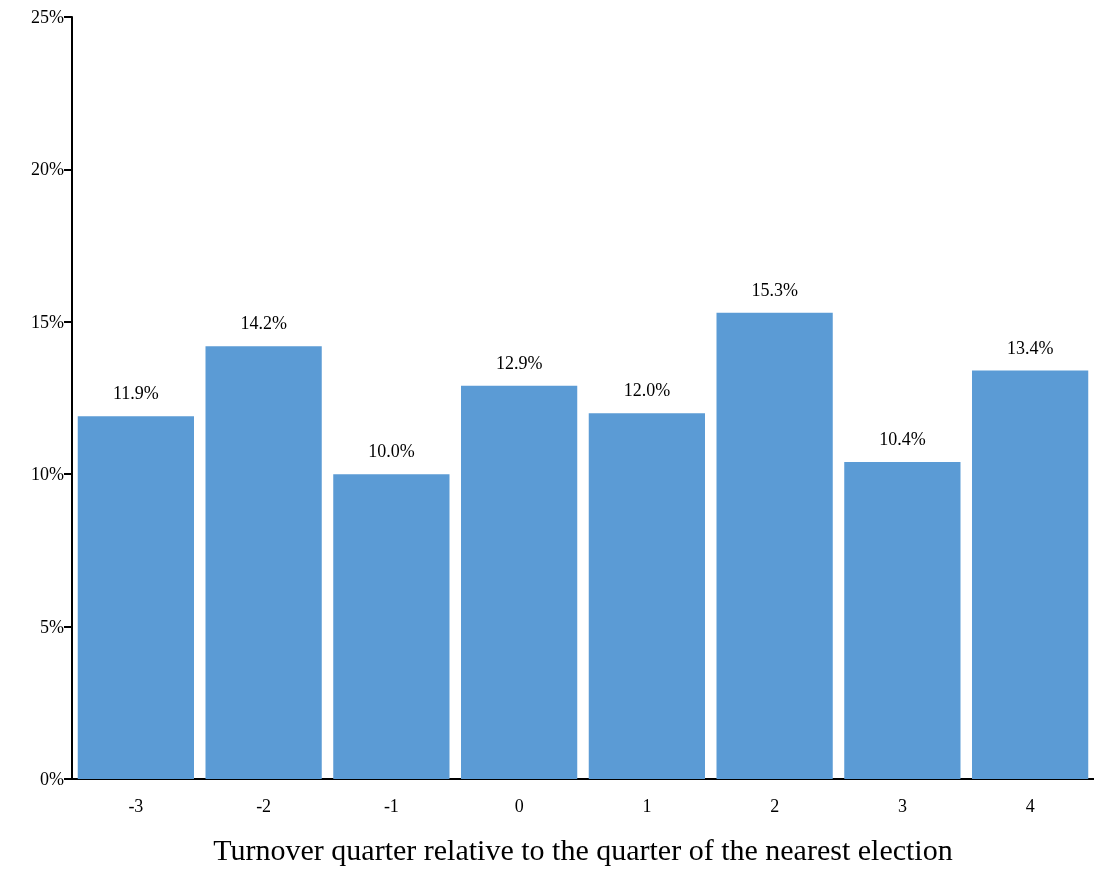  Describe the element at coordinates (647, 390) in the screenshot. I see `data-label: 12.0%` at that location.